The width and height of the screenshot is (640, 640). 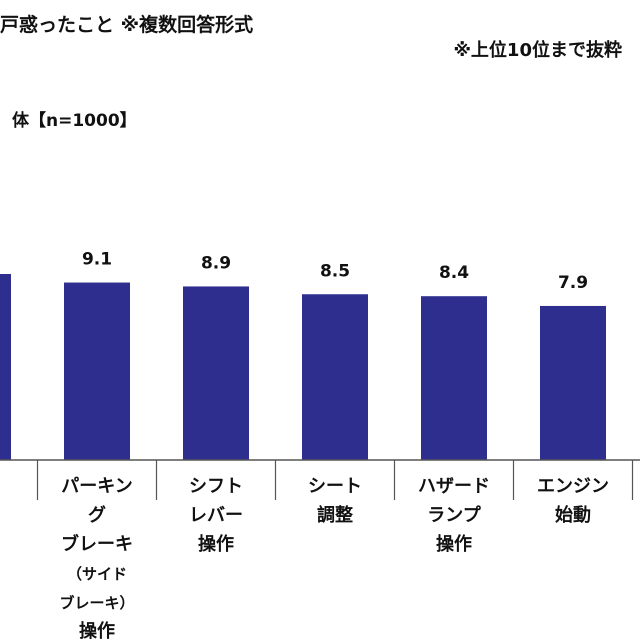 What do you see at coordinates (97, 574) in the screenshot?
I see `svg-text: （サイド` at bounding box center [97, 574].